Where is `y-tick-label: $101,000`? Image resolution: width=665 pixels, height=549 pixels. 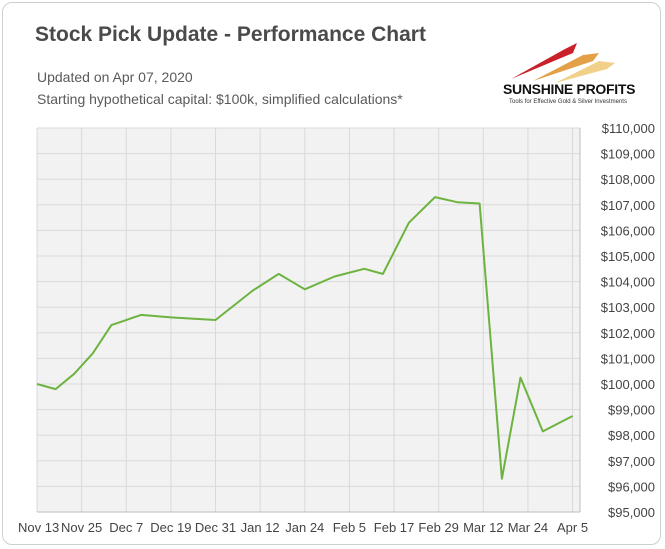
y-tick-label: $101,000 is located at coordinates (628, 358).